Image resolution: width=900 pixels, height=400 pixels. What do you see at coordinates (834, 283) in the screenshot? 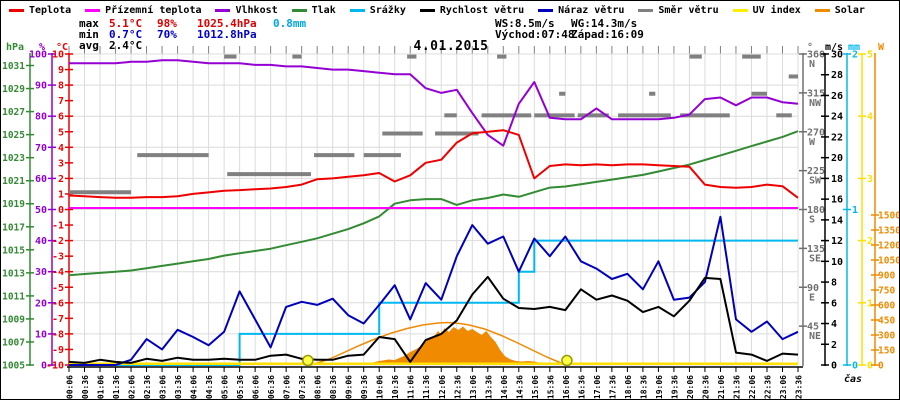
I see `axis-tick-label-ms: 8` at bounding box center [834, 283].